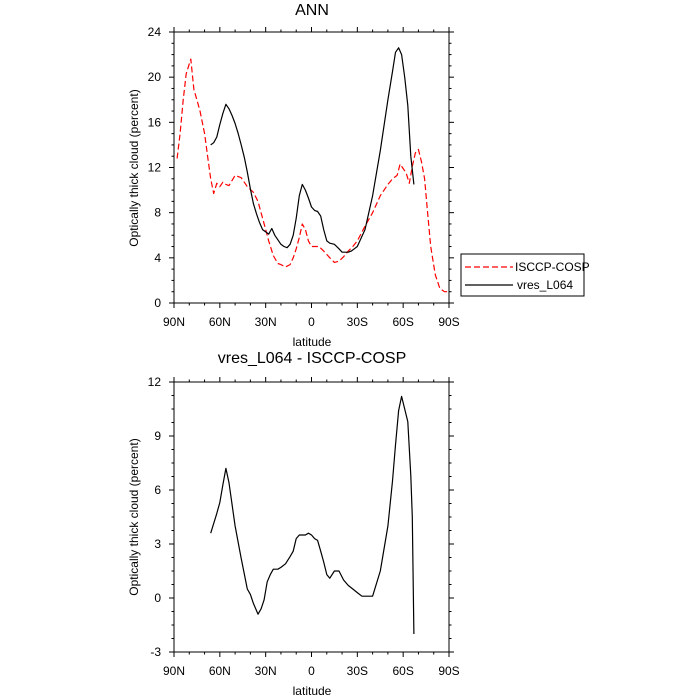  What do you see at coordinates (545, 285) in the screenshot?
I see `legend-label-vres-l064: vres_L064` at bounding box center [545, 285].